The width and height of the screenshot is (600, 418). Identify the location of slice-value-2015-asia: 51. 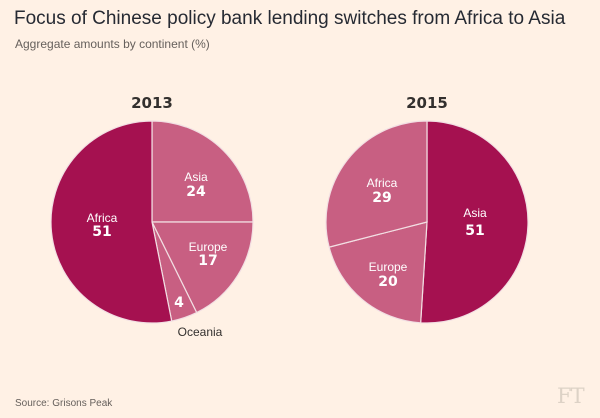
(474, 231).